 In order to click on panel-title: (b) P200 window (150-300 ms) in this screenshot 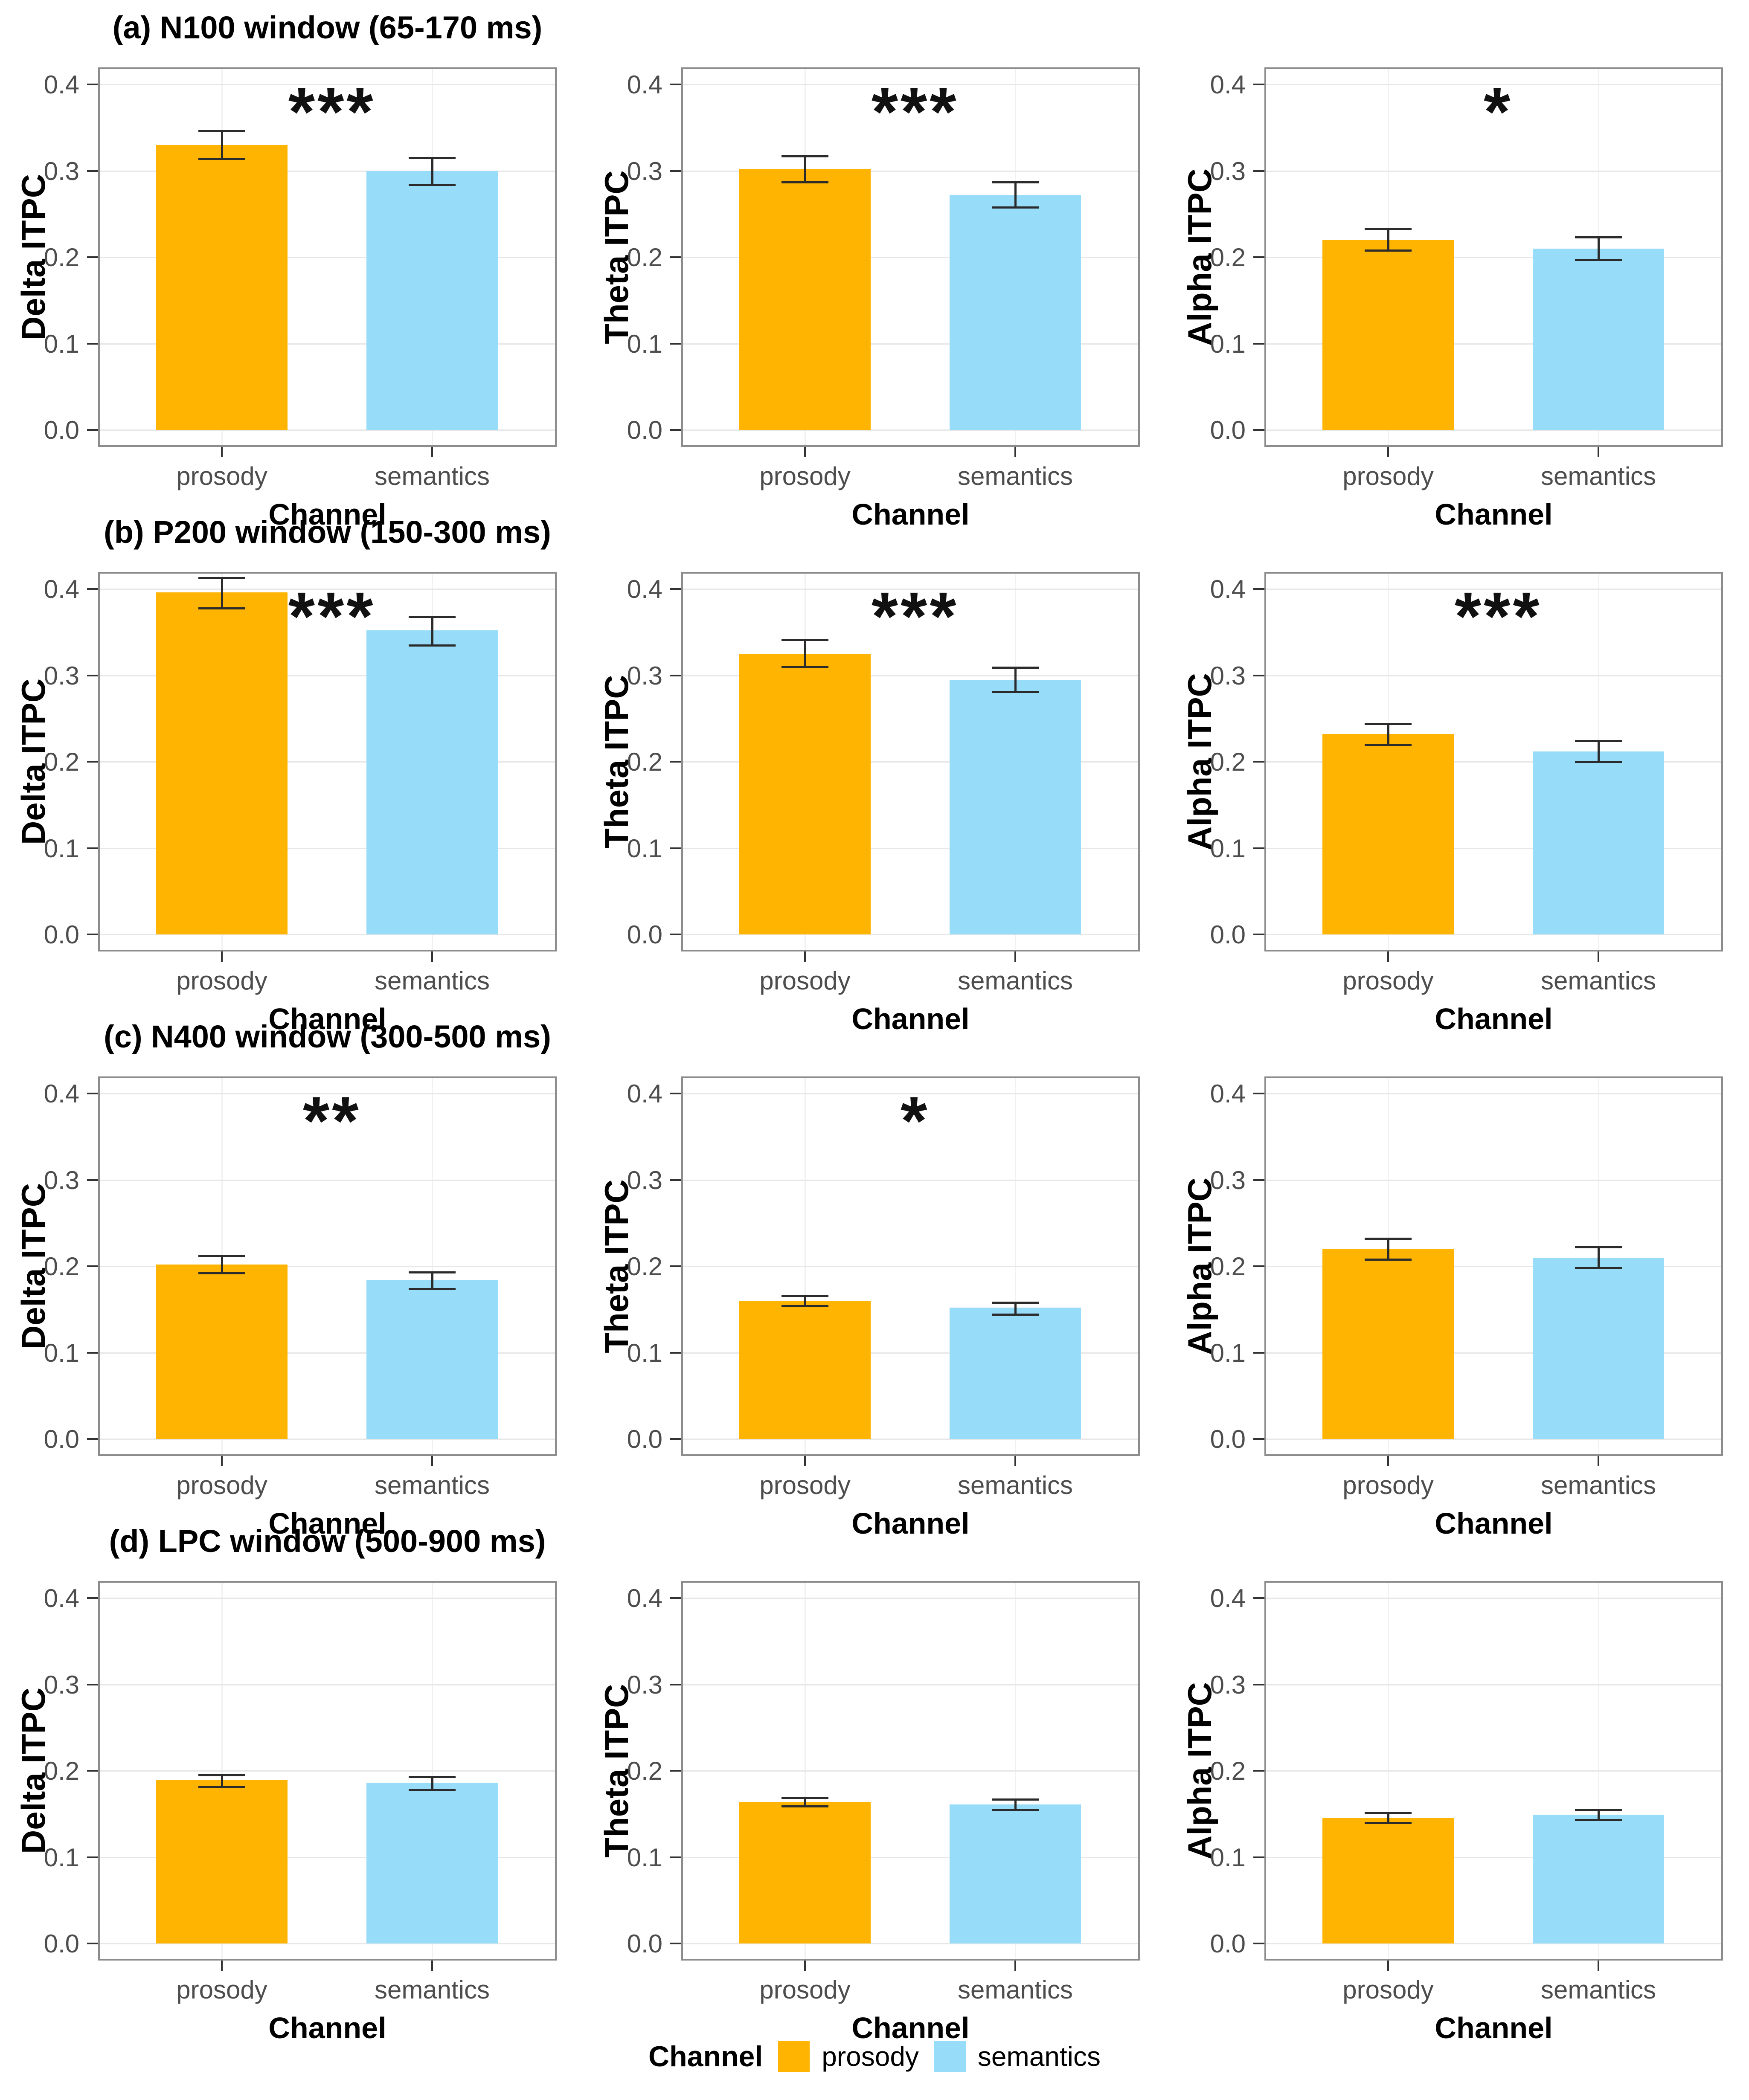, I will do `click(327, 532)`.